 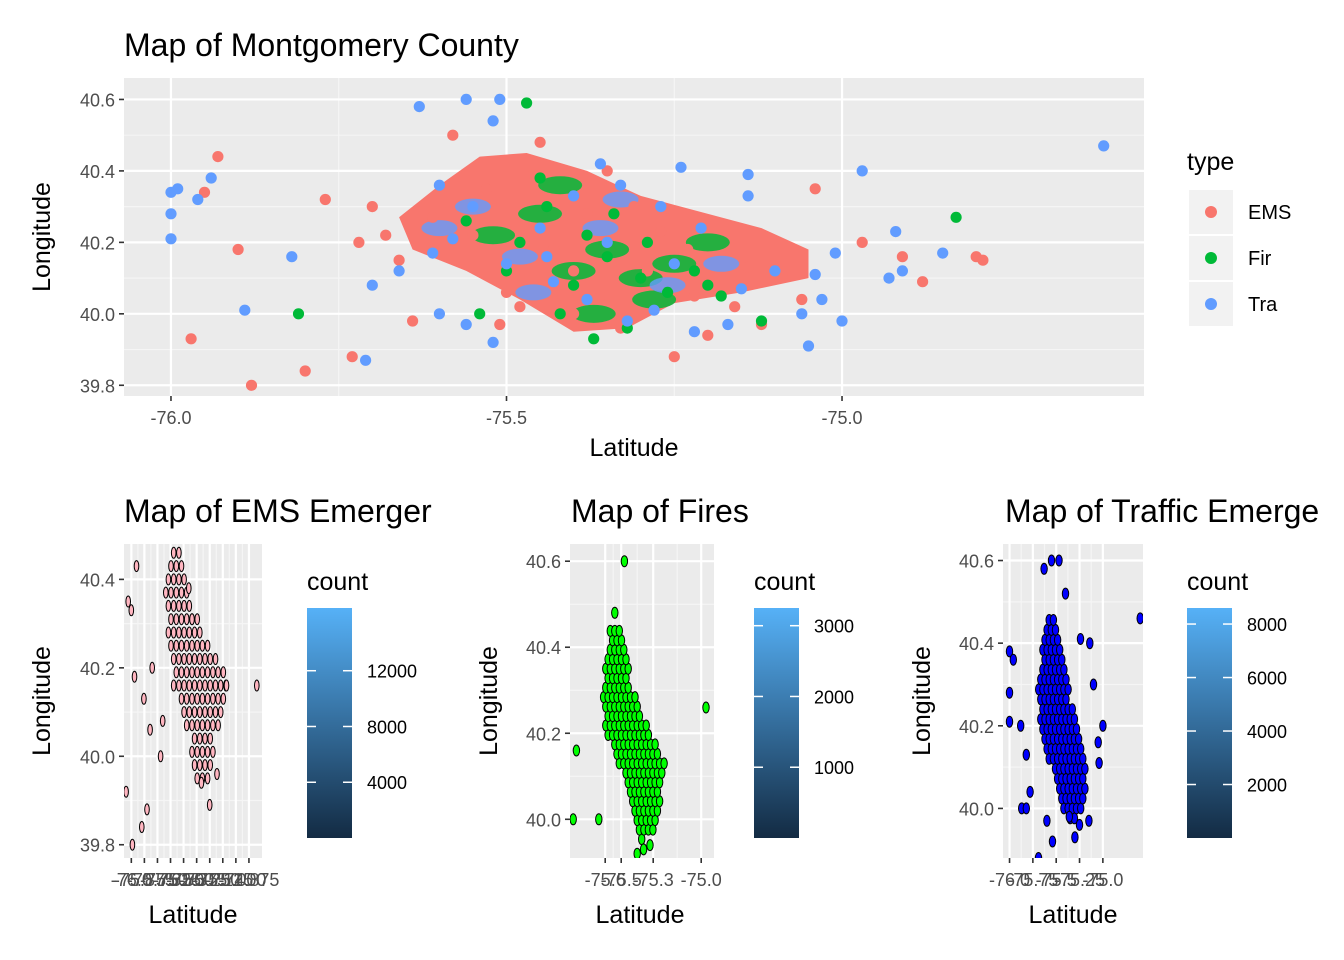 What do you see at coordinates (1056, 880) in the screenshot?
I see `x-tick-label: -75.5` at bounding box center [1056, 880].